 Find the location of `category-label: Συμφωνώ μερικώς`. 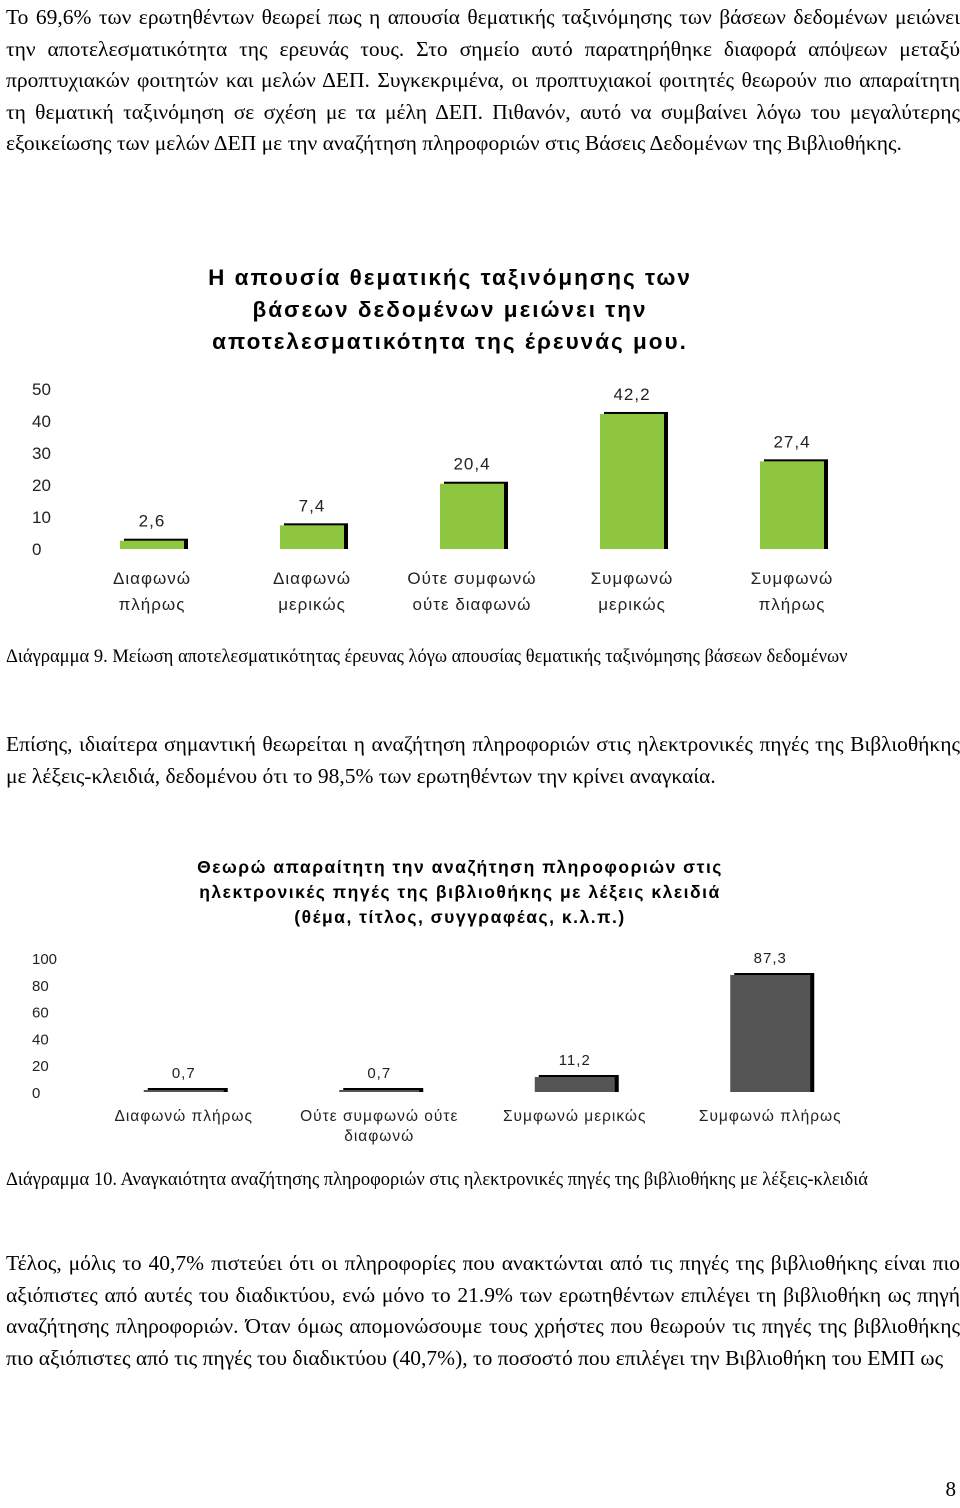

category-label: Συμφωνώ μερικώς is located at coordinates (575, 1116).